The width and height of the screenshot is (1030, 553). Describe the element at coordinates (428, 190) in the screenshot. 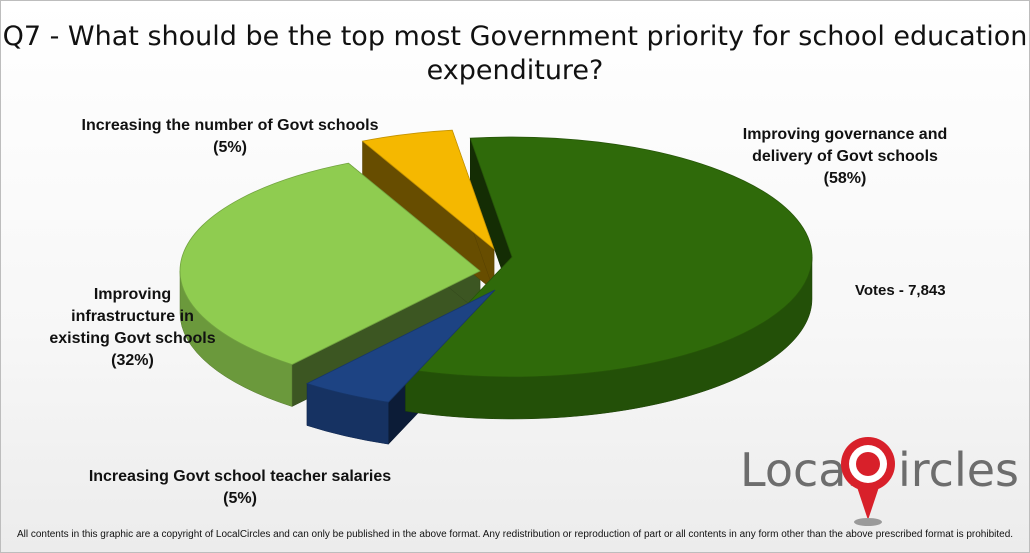

I see `slice-3-top` at that location.